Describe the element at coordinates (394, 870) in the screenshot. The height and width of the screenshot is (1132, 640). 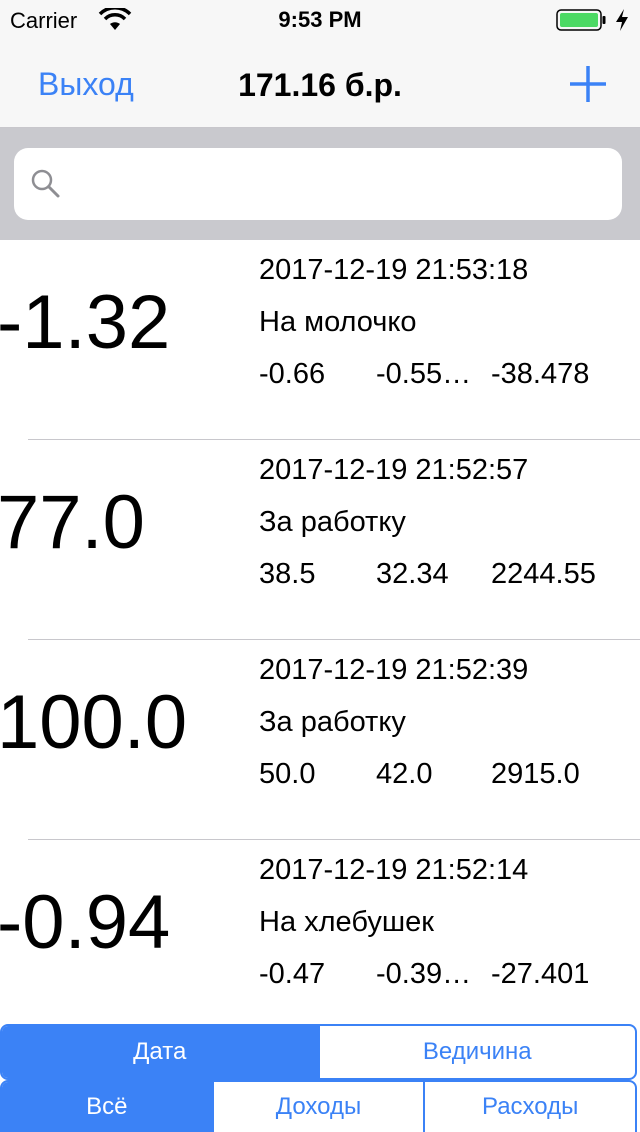
I see `transaction-date: 2017-12-19 21:52:14` at that location.